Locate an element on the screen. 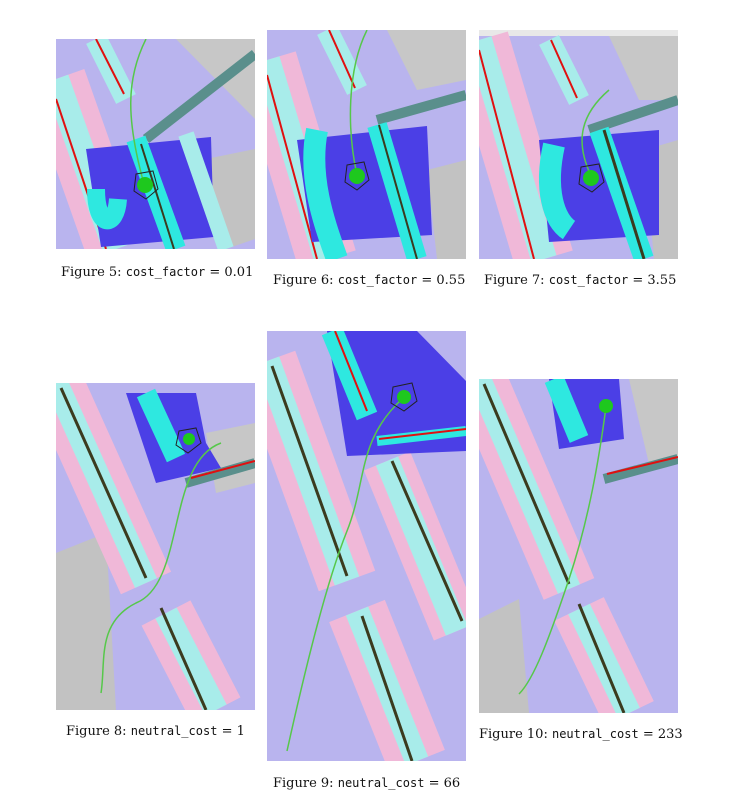 This screenshot has width=741, height=812. parameter-value: 3.55 is located at coordinates (662, 280).